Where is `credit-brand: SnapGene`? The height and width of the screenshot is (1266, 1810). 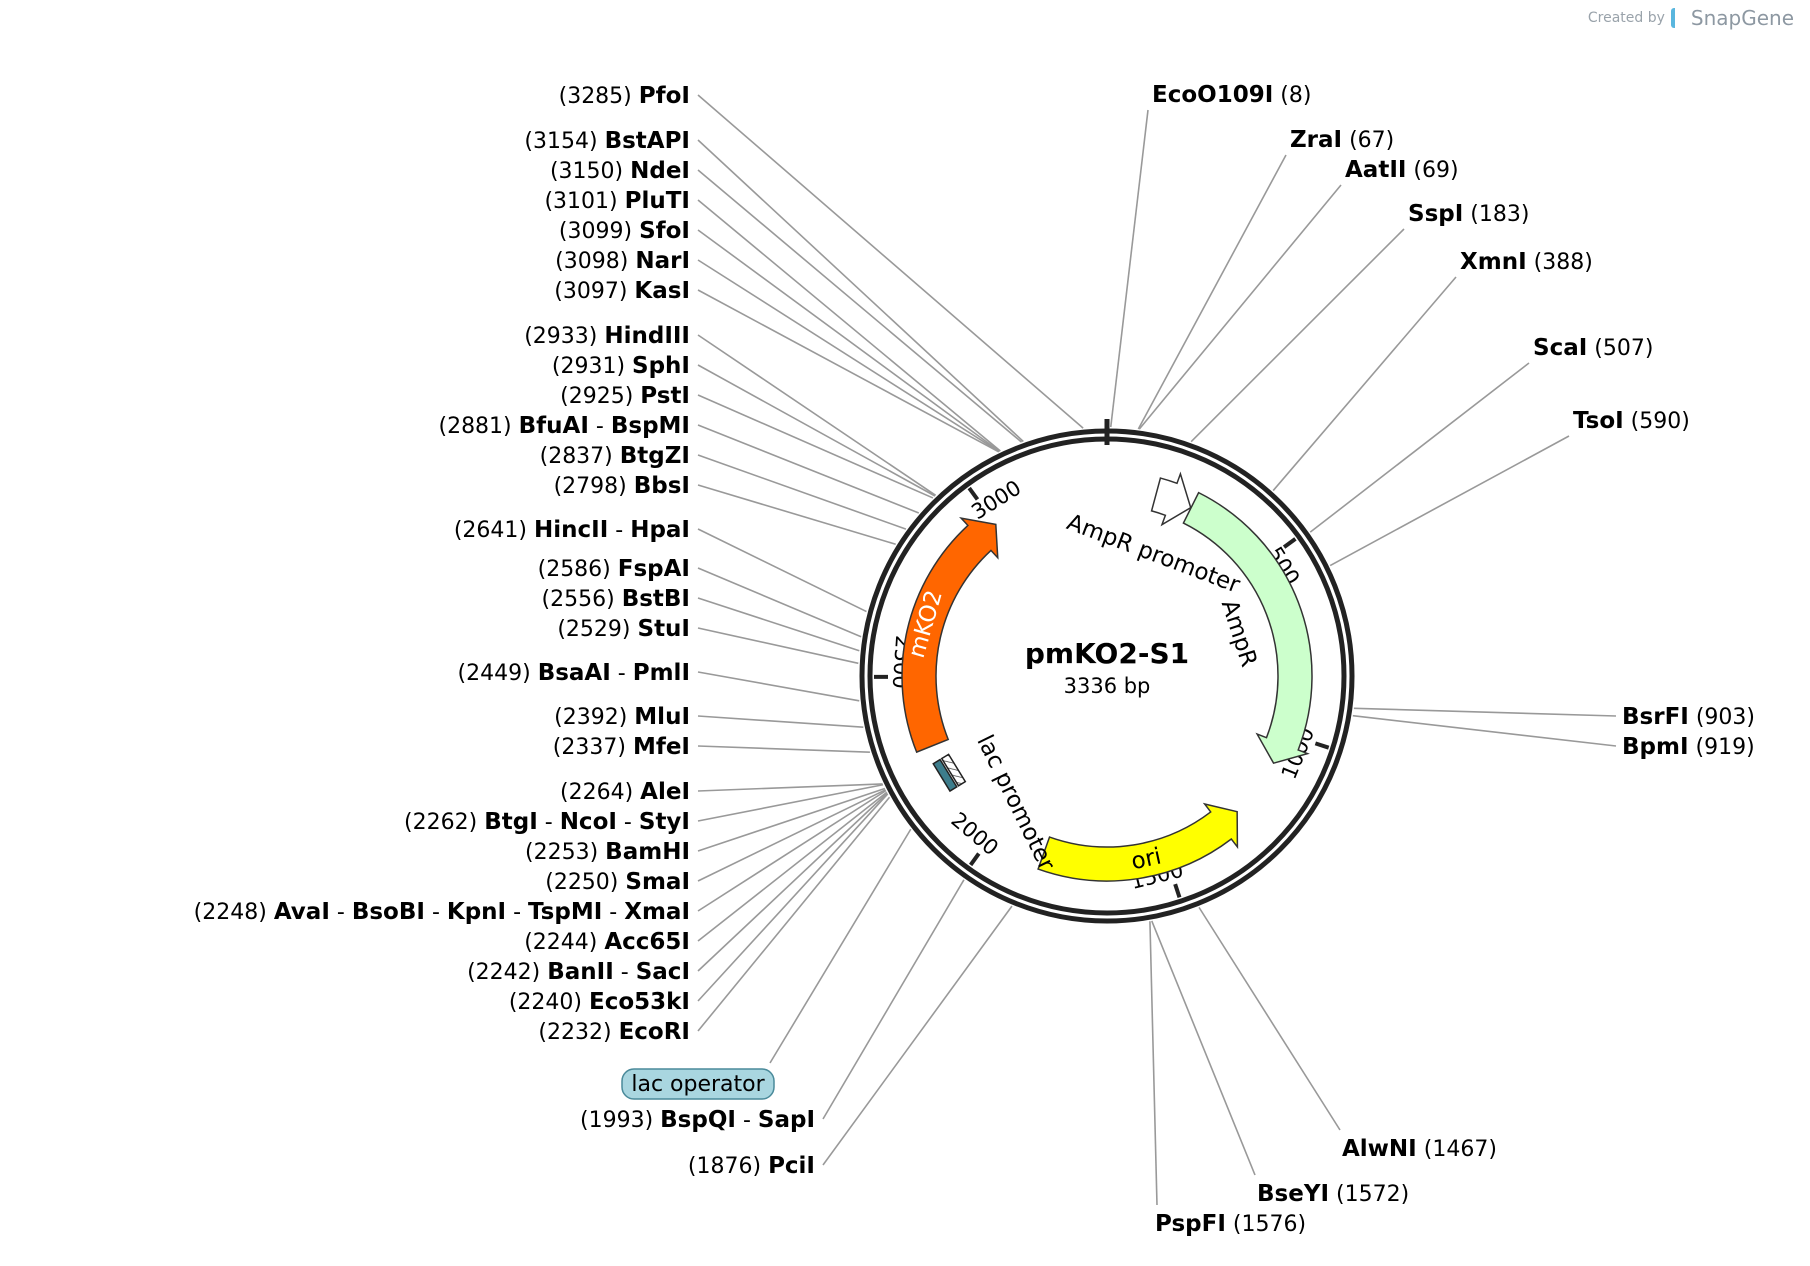 credit-brand: SnapGene is located at coordinates (1742, 18).